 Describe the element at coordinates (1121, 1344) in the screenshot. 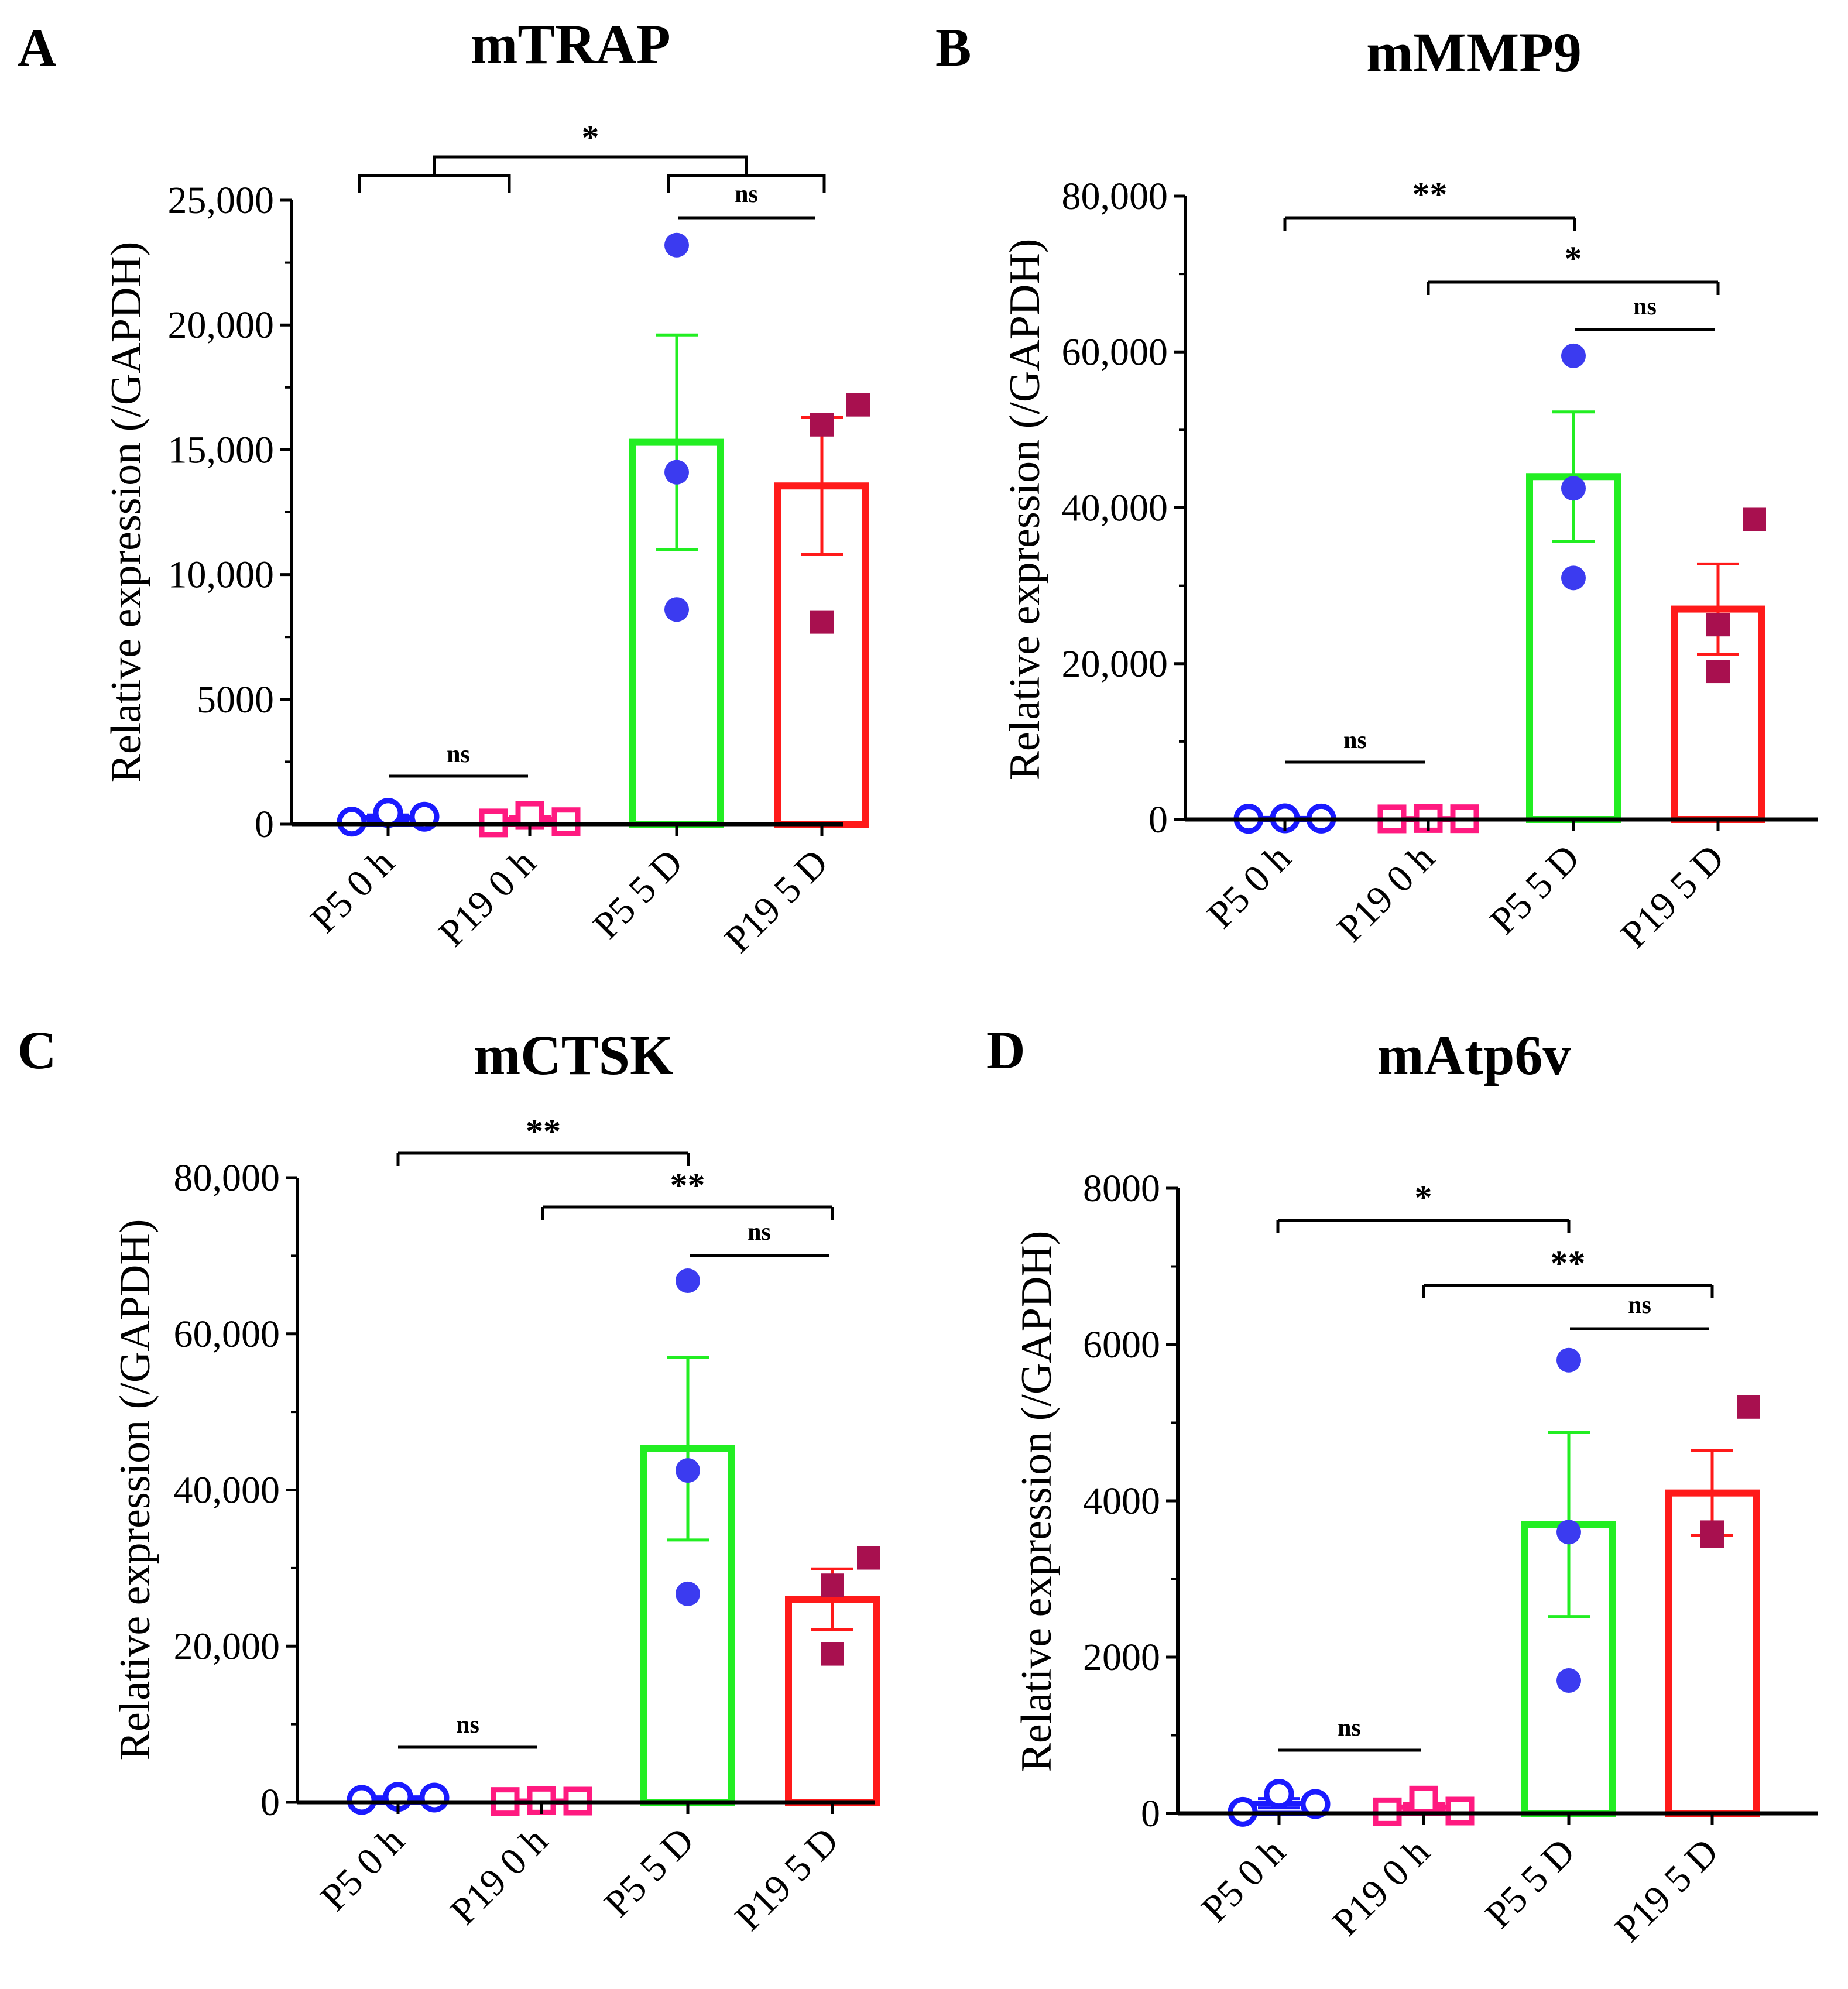

I see `y-tick-label: 6000` at that location.